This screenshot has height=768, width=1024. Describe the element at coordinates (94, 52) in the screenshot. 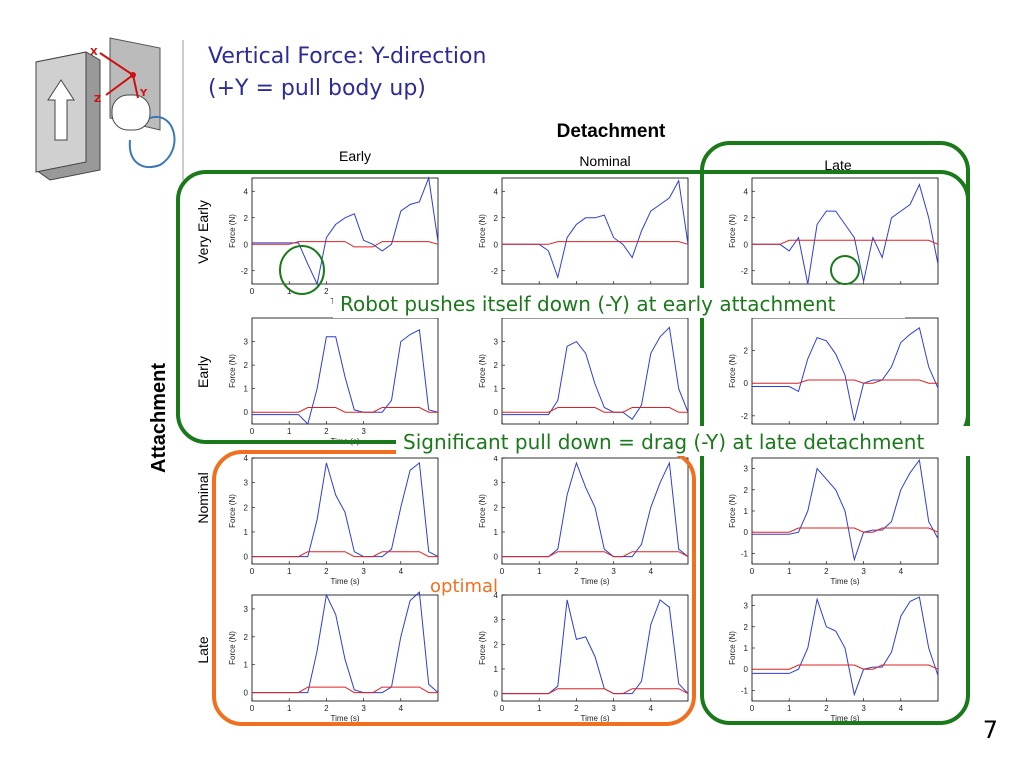

I see `svg-text: X` at that location.